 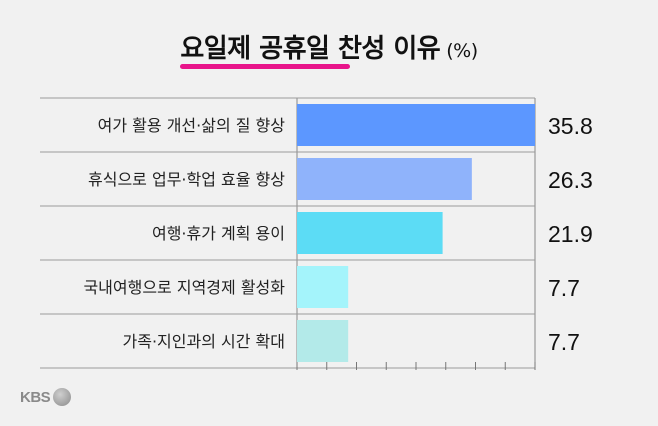 What do you see at coordinates (218, 233) in the screenshot?
I see `category-label: 여행·휴가 계획 용이` at bounding box center [218, 233].